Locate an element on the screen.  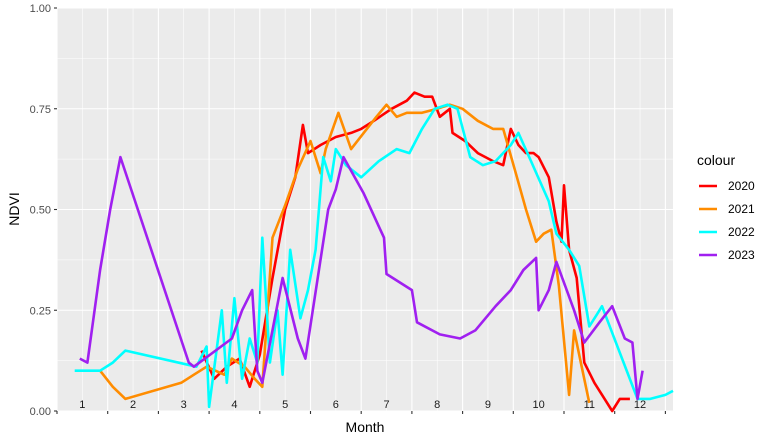
month-label: 12 is located at coordinates (640, 405).